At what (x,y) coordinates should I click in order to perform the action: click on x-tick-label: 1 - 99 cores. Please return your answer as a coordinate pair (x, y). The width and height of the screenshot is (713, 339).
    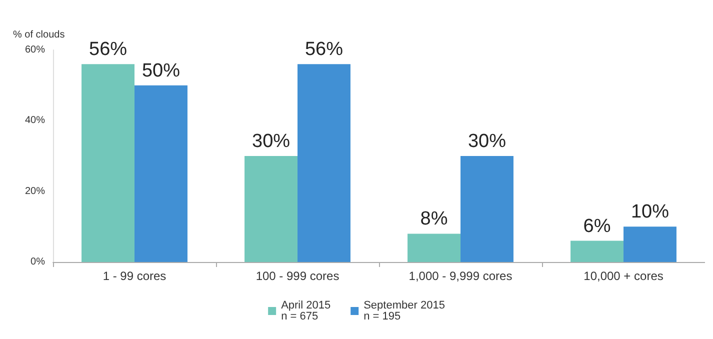
    Looking at the image, I should click on (134, 276).